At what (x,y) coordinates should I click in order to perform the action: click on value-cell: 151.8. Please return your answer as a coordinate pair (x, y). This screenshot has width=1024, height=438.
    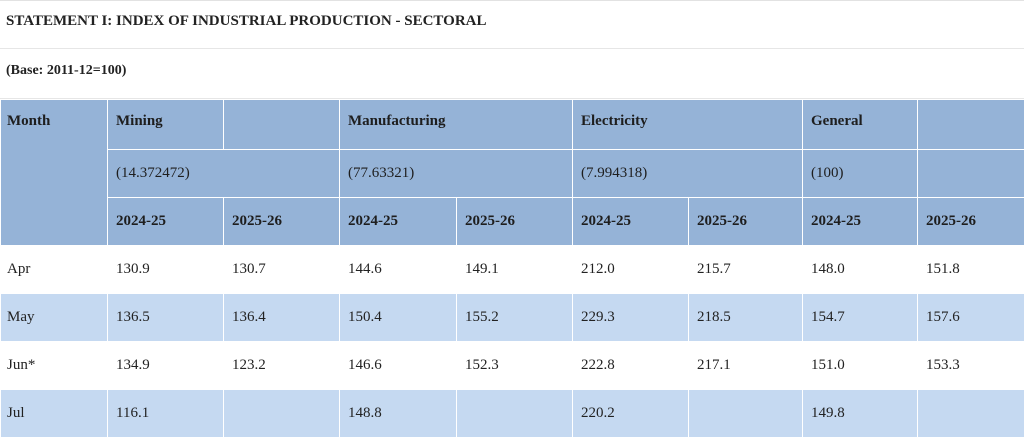
    Looking at the image, I should click on (971, 270).